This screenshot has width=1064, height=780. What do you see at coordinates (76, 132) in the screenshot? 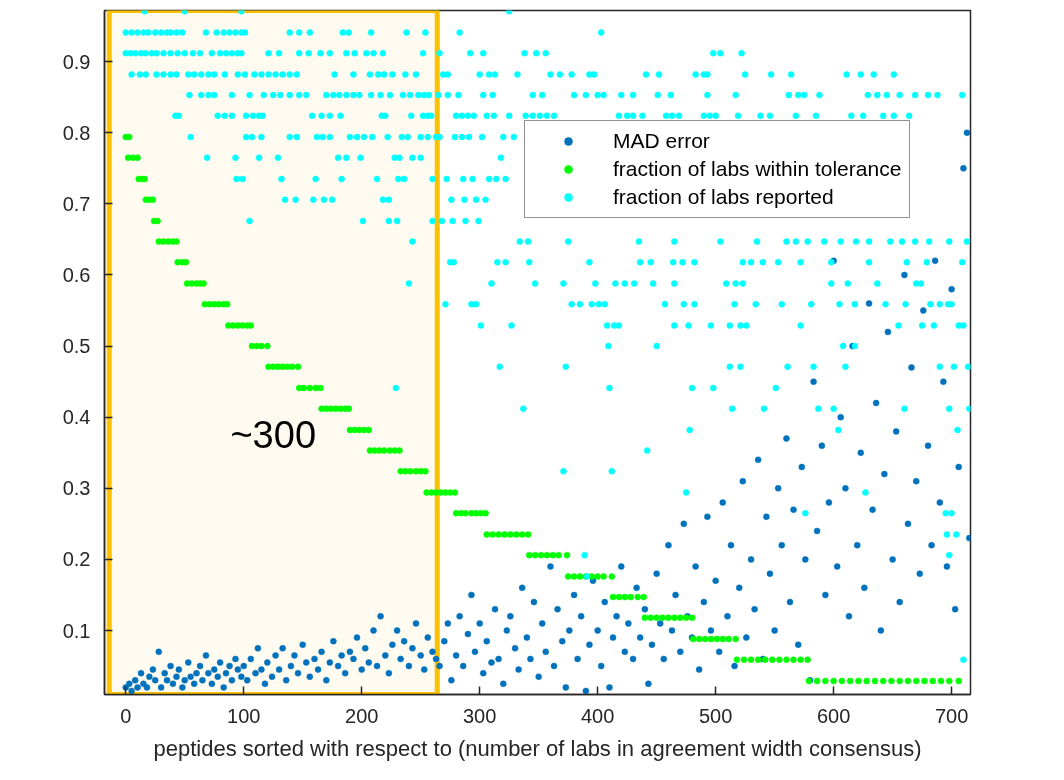
I see `y-tick-label: 0.8` at bounding box center [76, 132].